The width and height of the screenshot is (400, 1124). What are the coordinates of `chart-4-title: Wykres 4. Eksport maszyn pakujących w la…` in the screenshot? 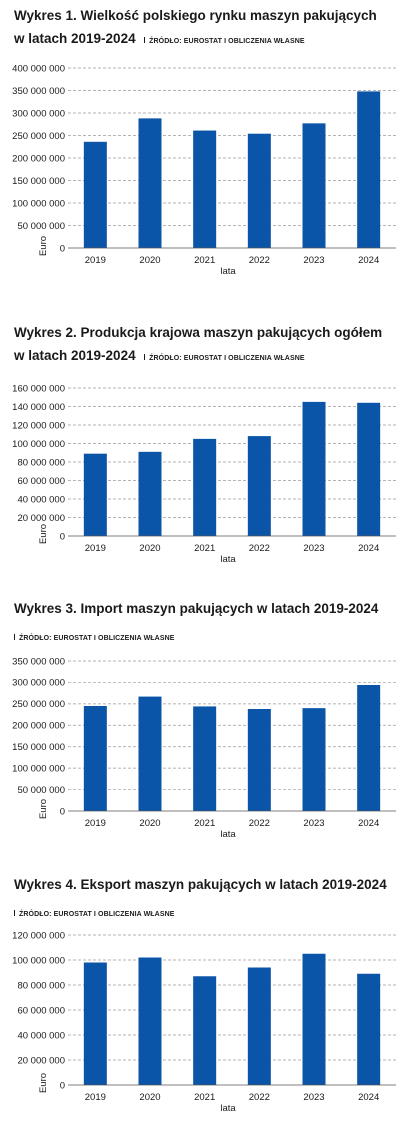 It's located at (200, 884).